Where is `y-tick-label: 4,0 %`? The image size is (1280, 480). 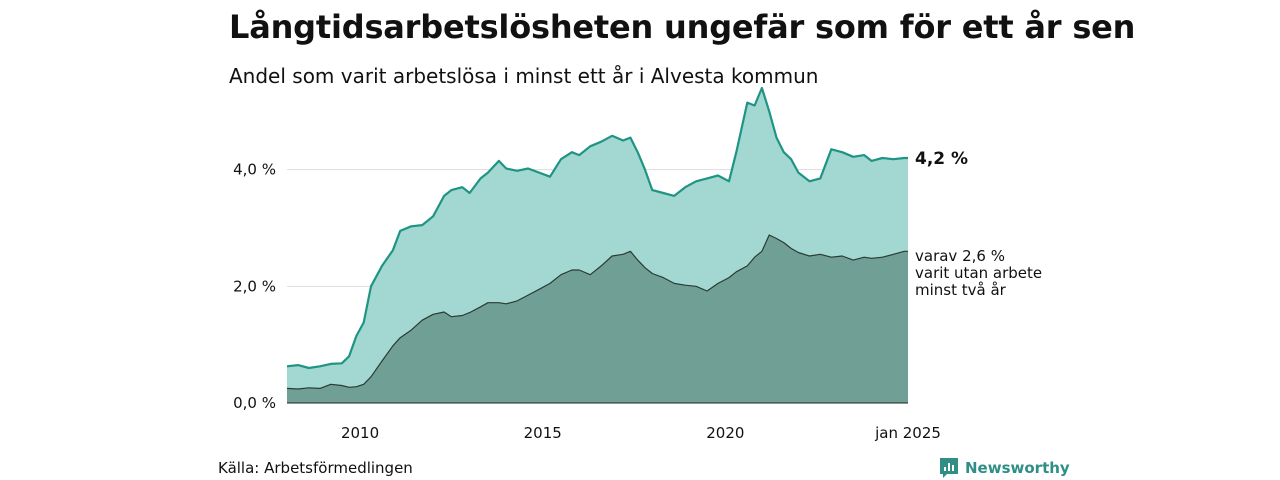
y-tick-label: 4,0 % is located at coordinates (254, 170).